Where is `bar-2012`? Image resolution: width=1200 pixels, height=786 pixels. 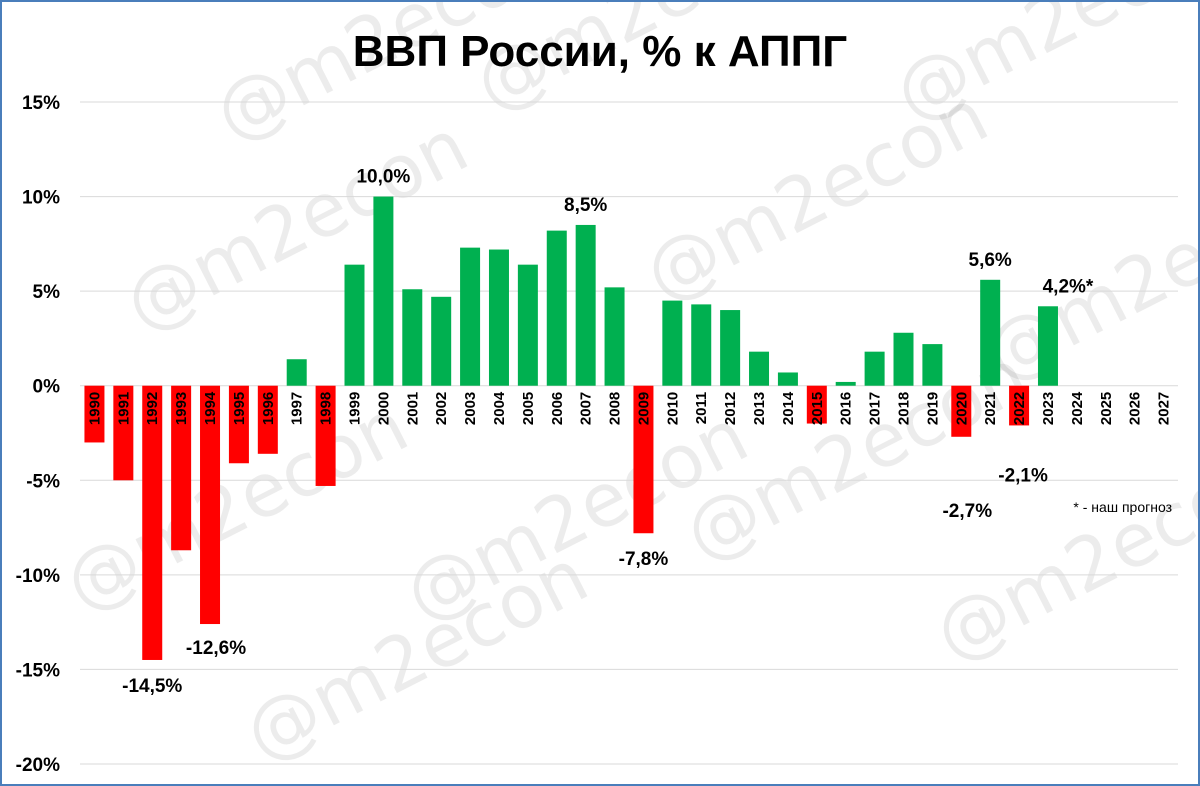
bar-2012 is located at coordinates (730, 348).